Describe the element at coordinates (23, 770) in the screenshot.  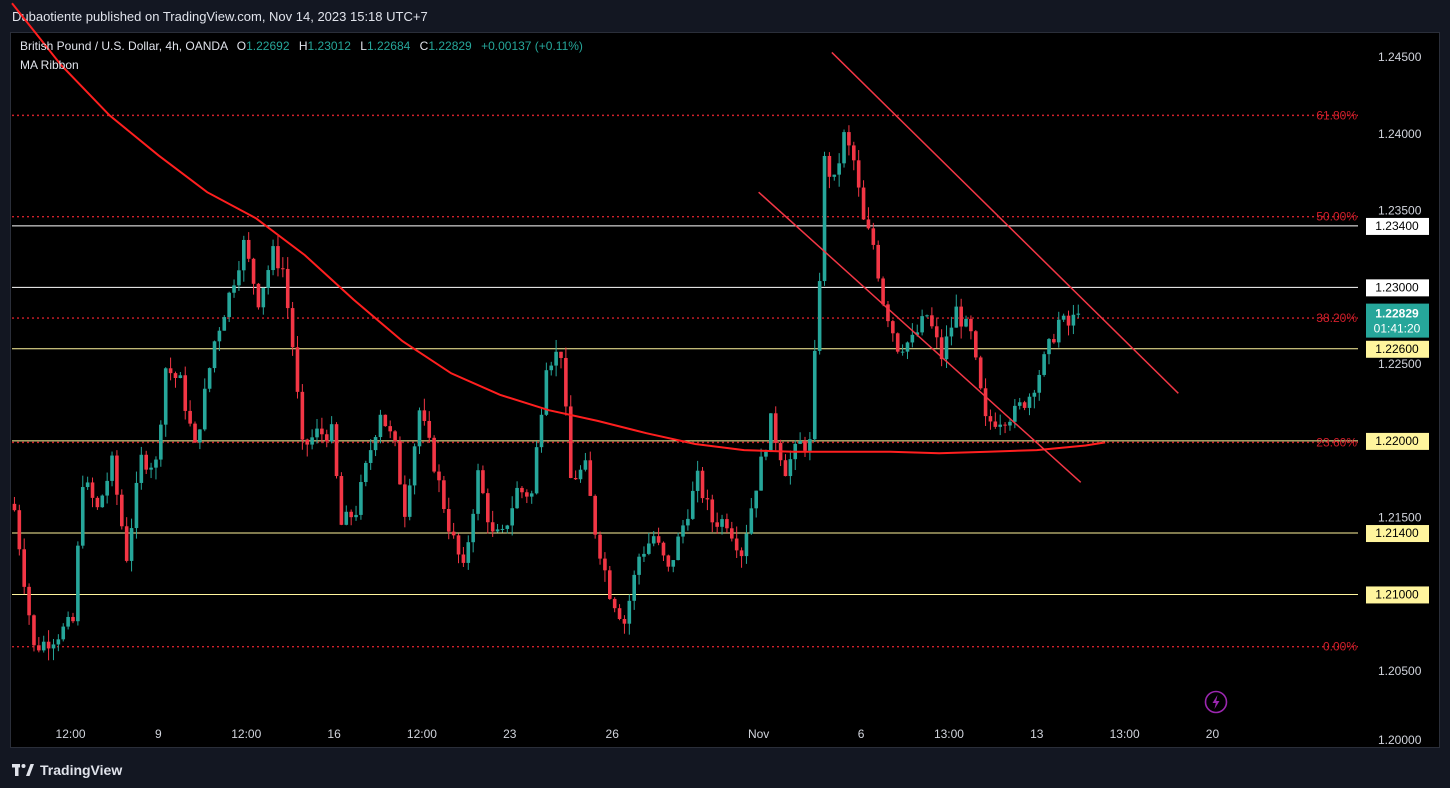
I see `tradingview-logo-icon` at that location.